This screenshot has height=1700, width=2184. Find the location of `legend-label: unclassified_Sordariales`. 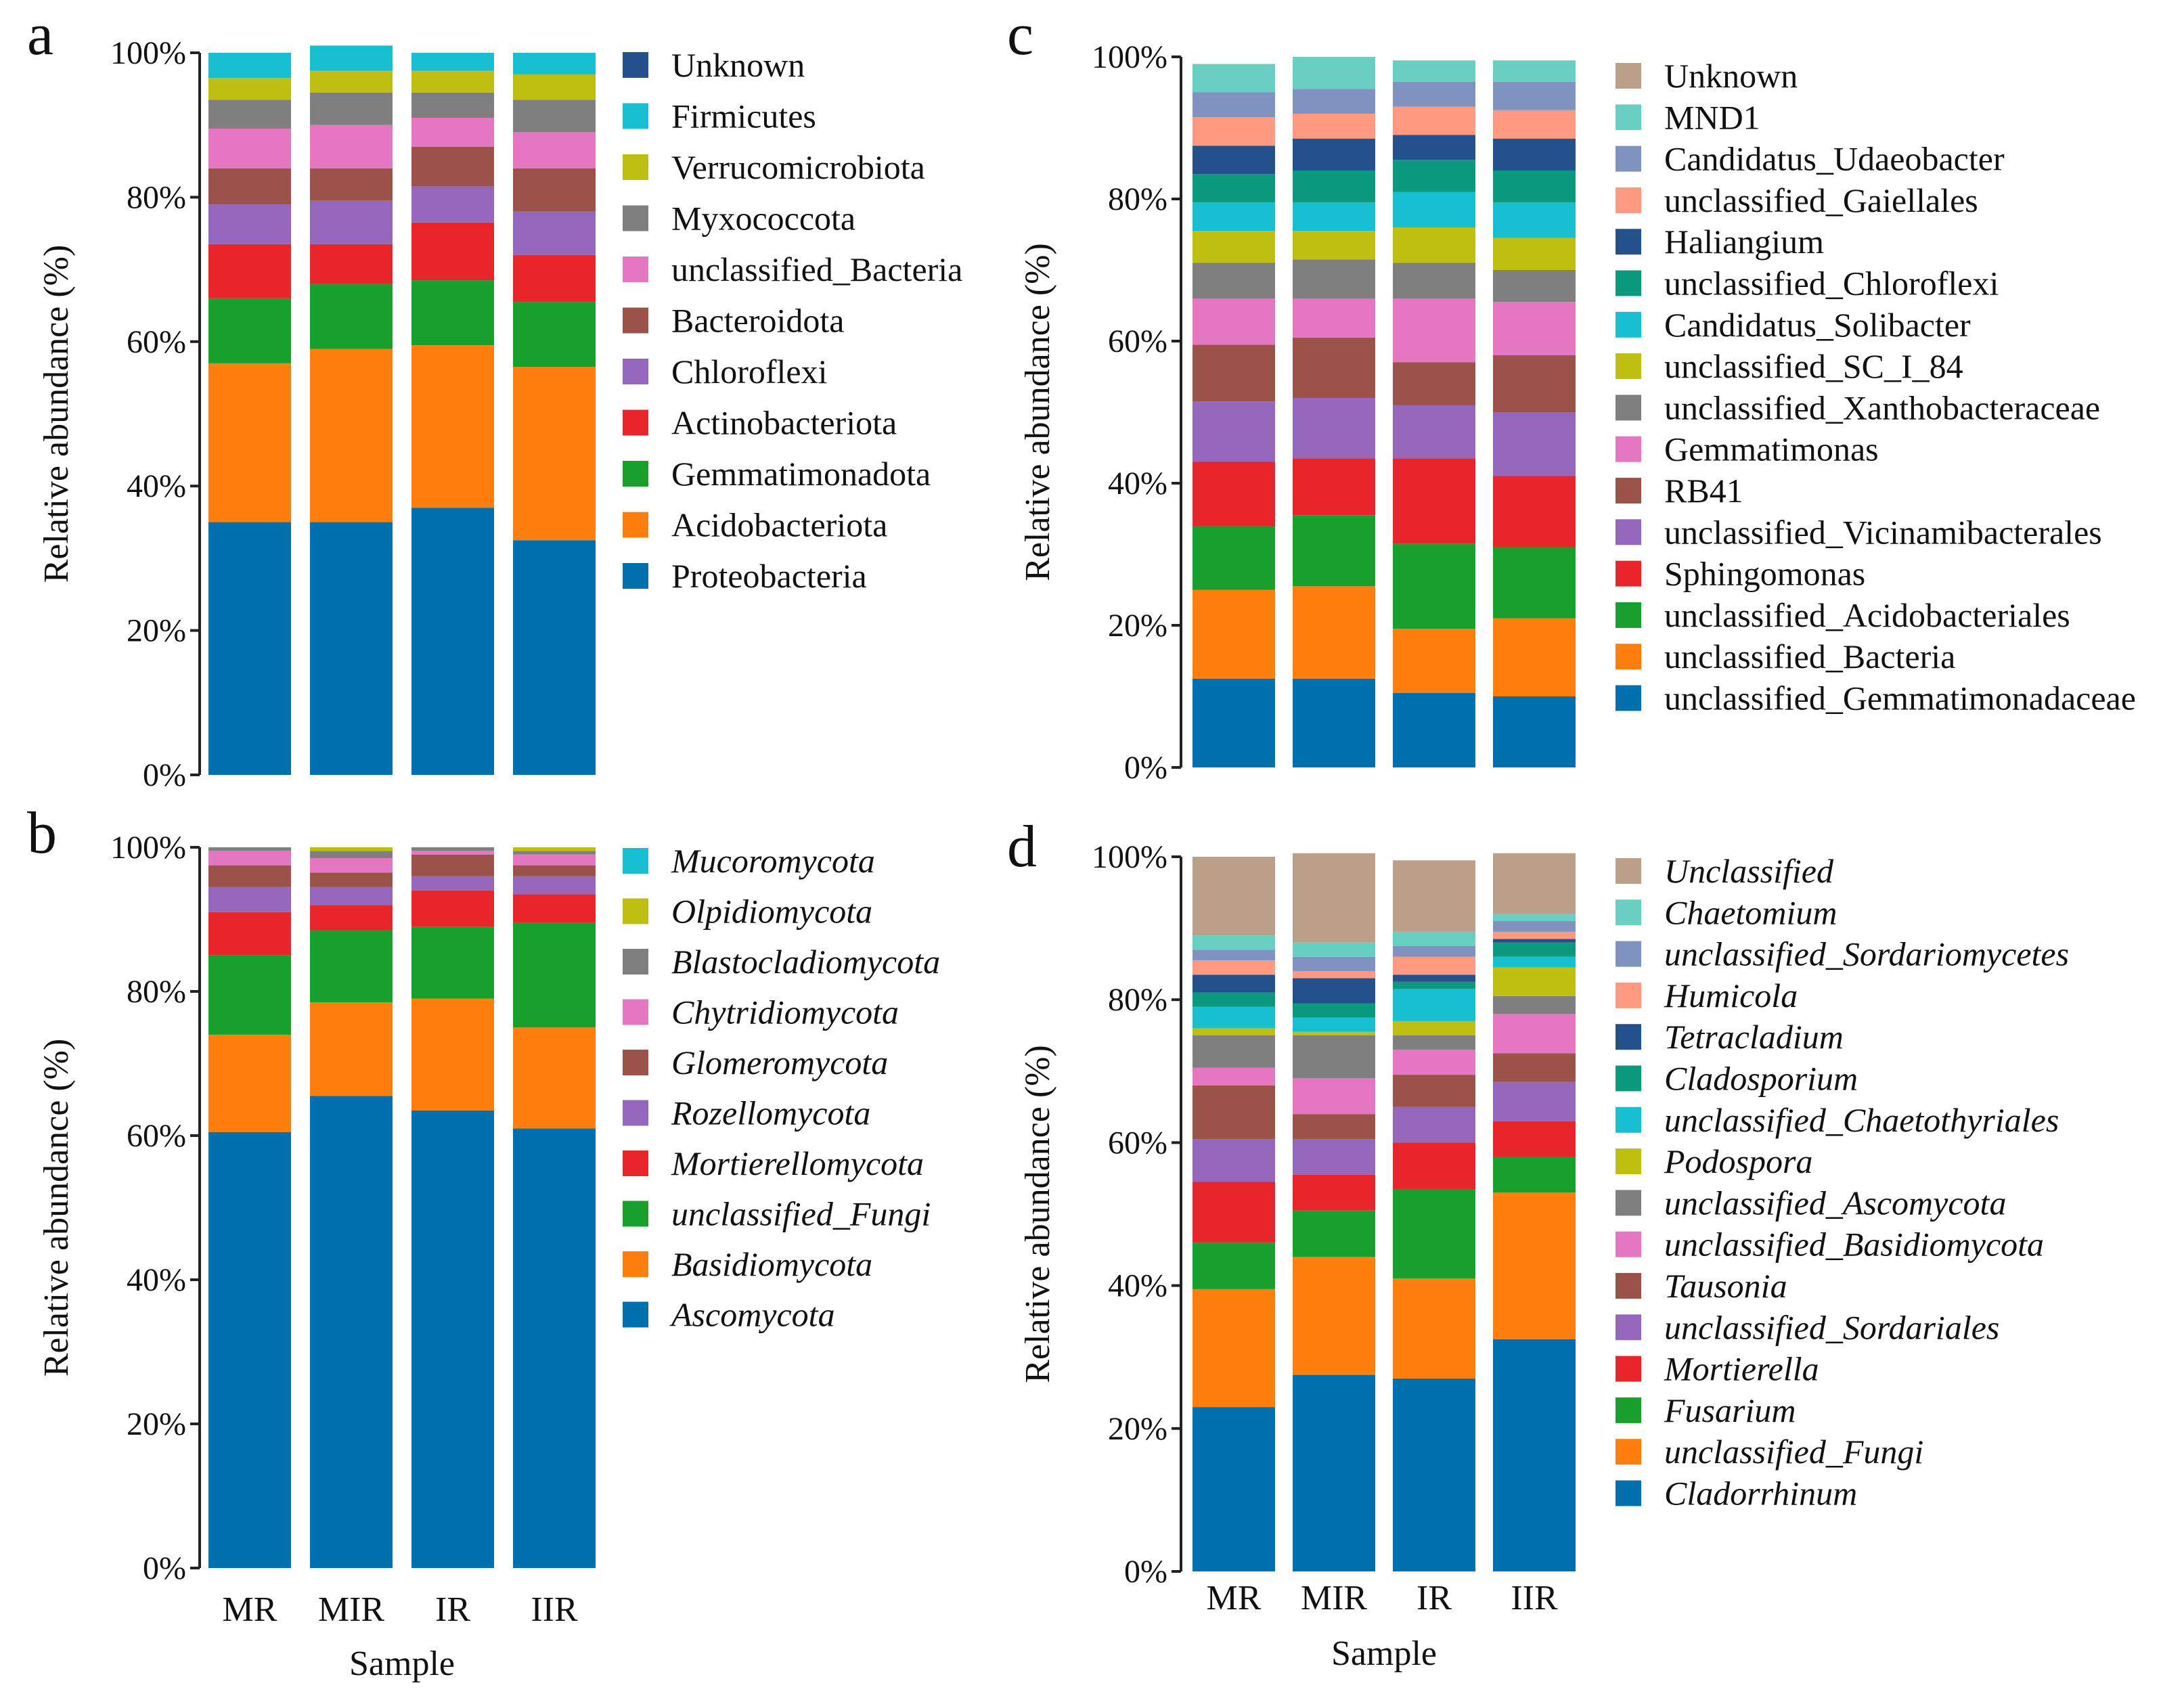

legend-label: unclassified_Sordariales is located at coordinates (1831, 1327).